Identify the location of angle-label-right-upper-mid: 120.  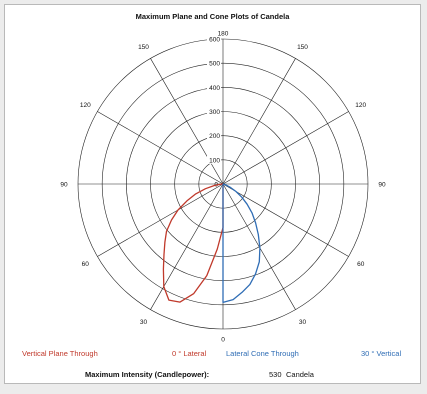
(360, 105).